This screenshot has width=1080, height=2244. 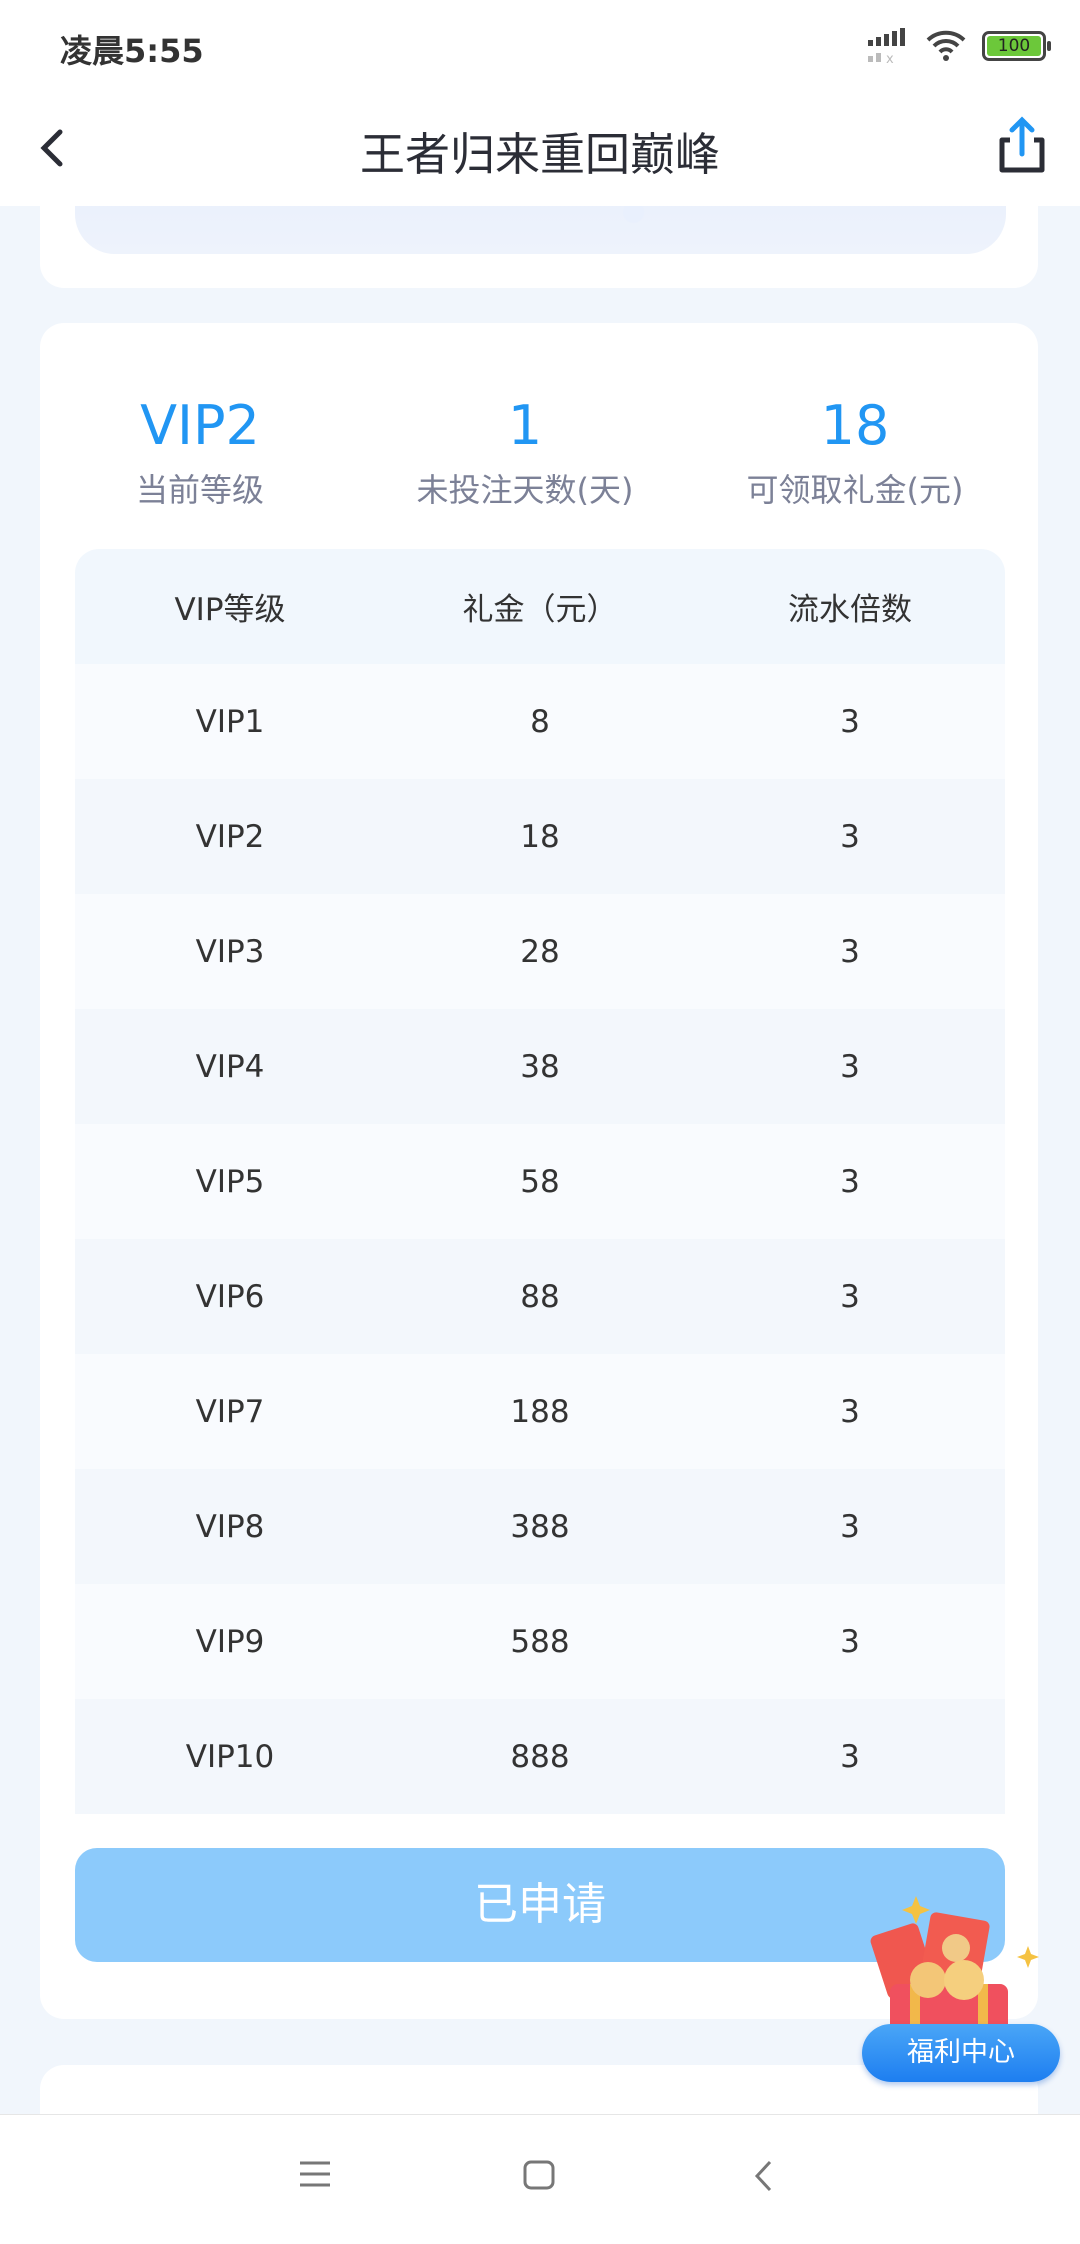 What do you see at coordinates (850, 610) in the screenshot?
I see `header-multiplier: 流水倍数` at bounding box center [850, 610].